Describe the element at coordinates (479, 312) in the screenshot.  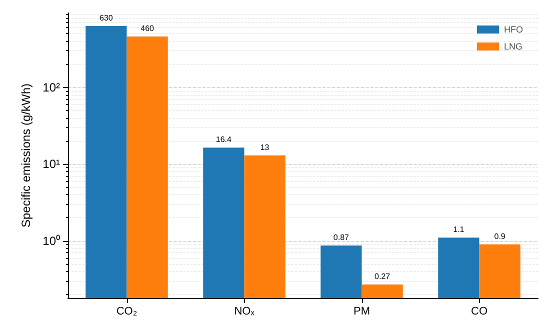
I see `x-tick-label: CO` at that location.